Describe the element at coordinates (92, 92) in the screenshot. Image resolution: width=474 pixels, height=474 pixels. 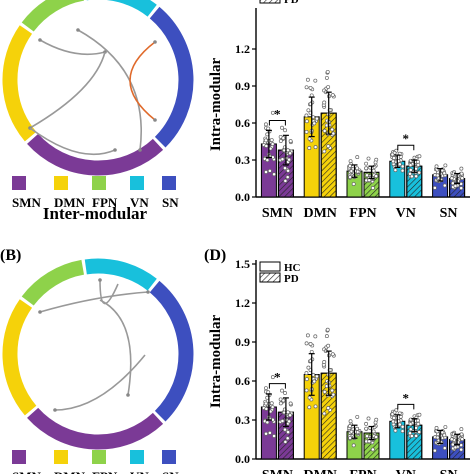
I see `circos-edges-top` at that location.